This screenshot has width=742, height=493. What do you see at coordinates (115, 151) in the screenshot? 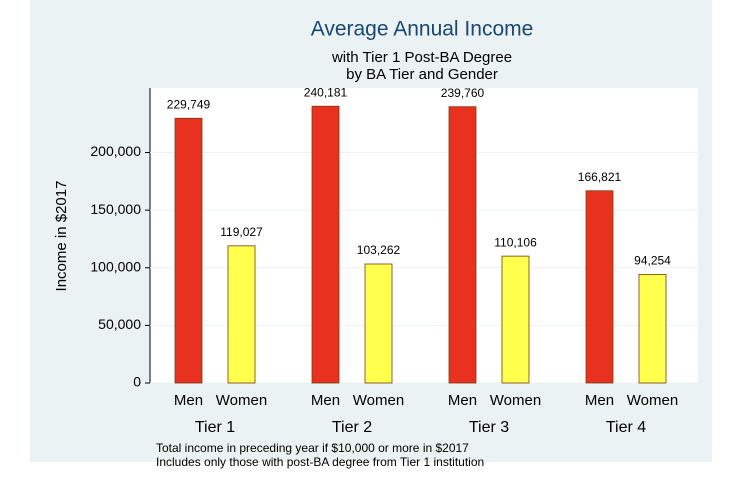
I see `y-tick-label: 200,000` at bounding box center [115, 151].